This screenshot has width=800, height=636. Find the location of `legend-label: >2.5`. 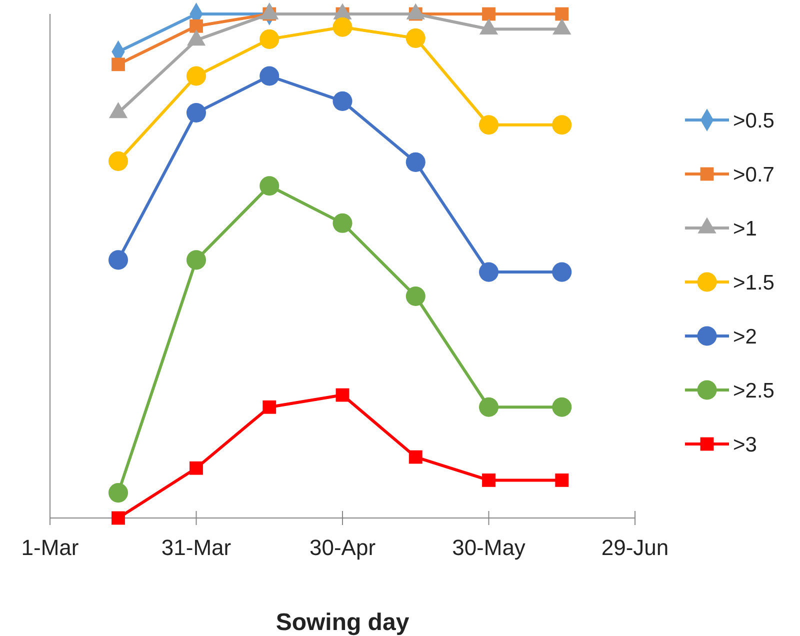

legend-label: >2.5 is located at coordinates (753, 390).